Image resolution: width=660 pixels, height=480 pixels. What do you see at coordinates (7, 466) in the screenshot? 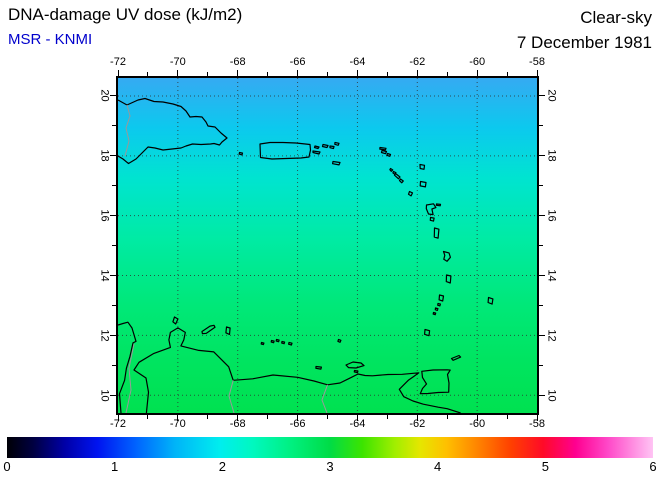
I see `colorbar-tick-label: 0` at bounding box center [7, 466].